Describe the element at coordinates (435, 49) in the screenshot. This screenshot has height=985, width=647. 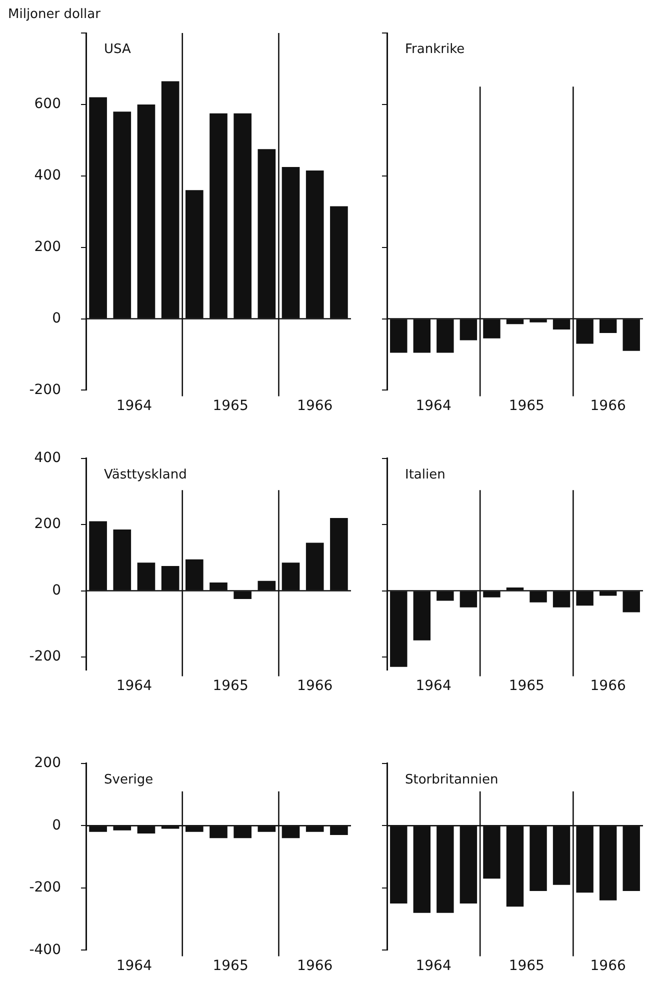
I see `text: Frankrike` at that location.